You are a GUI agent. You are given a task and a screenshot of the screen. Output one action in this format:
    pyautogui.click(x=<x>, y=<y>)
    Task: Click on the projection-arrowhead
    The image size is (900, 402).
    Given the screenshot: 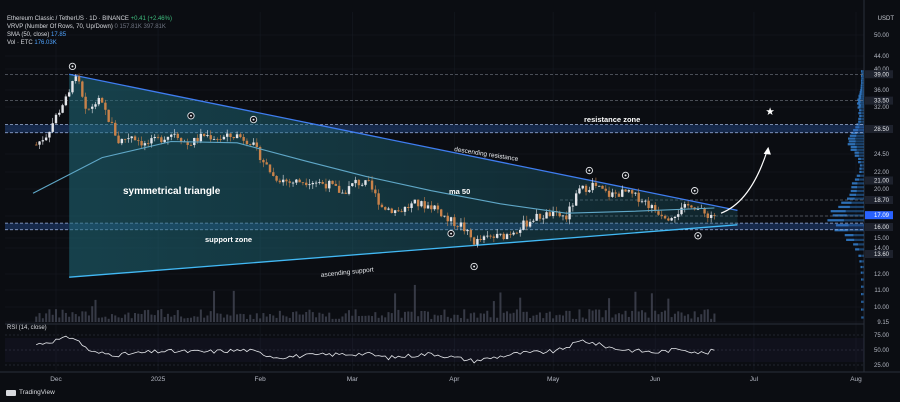 What is the action you would take?
    pyautogui.click(x=767, y=150)
    